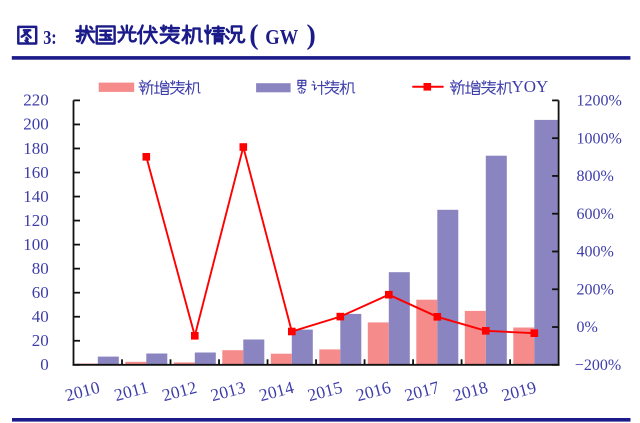  What do you see at coordinates (530, 86) in the screenshot?
I see `svg-text: YOY` at bounding box center [530, 86].